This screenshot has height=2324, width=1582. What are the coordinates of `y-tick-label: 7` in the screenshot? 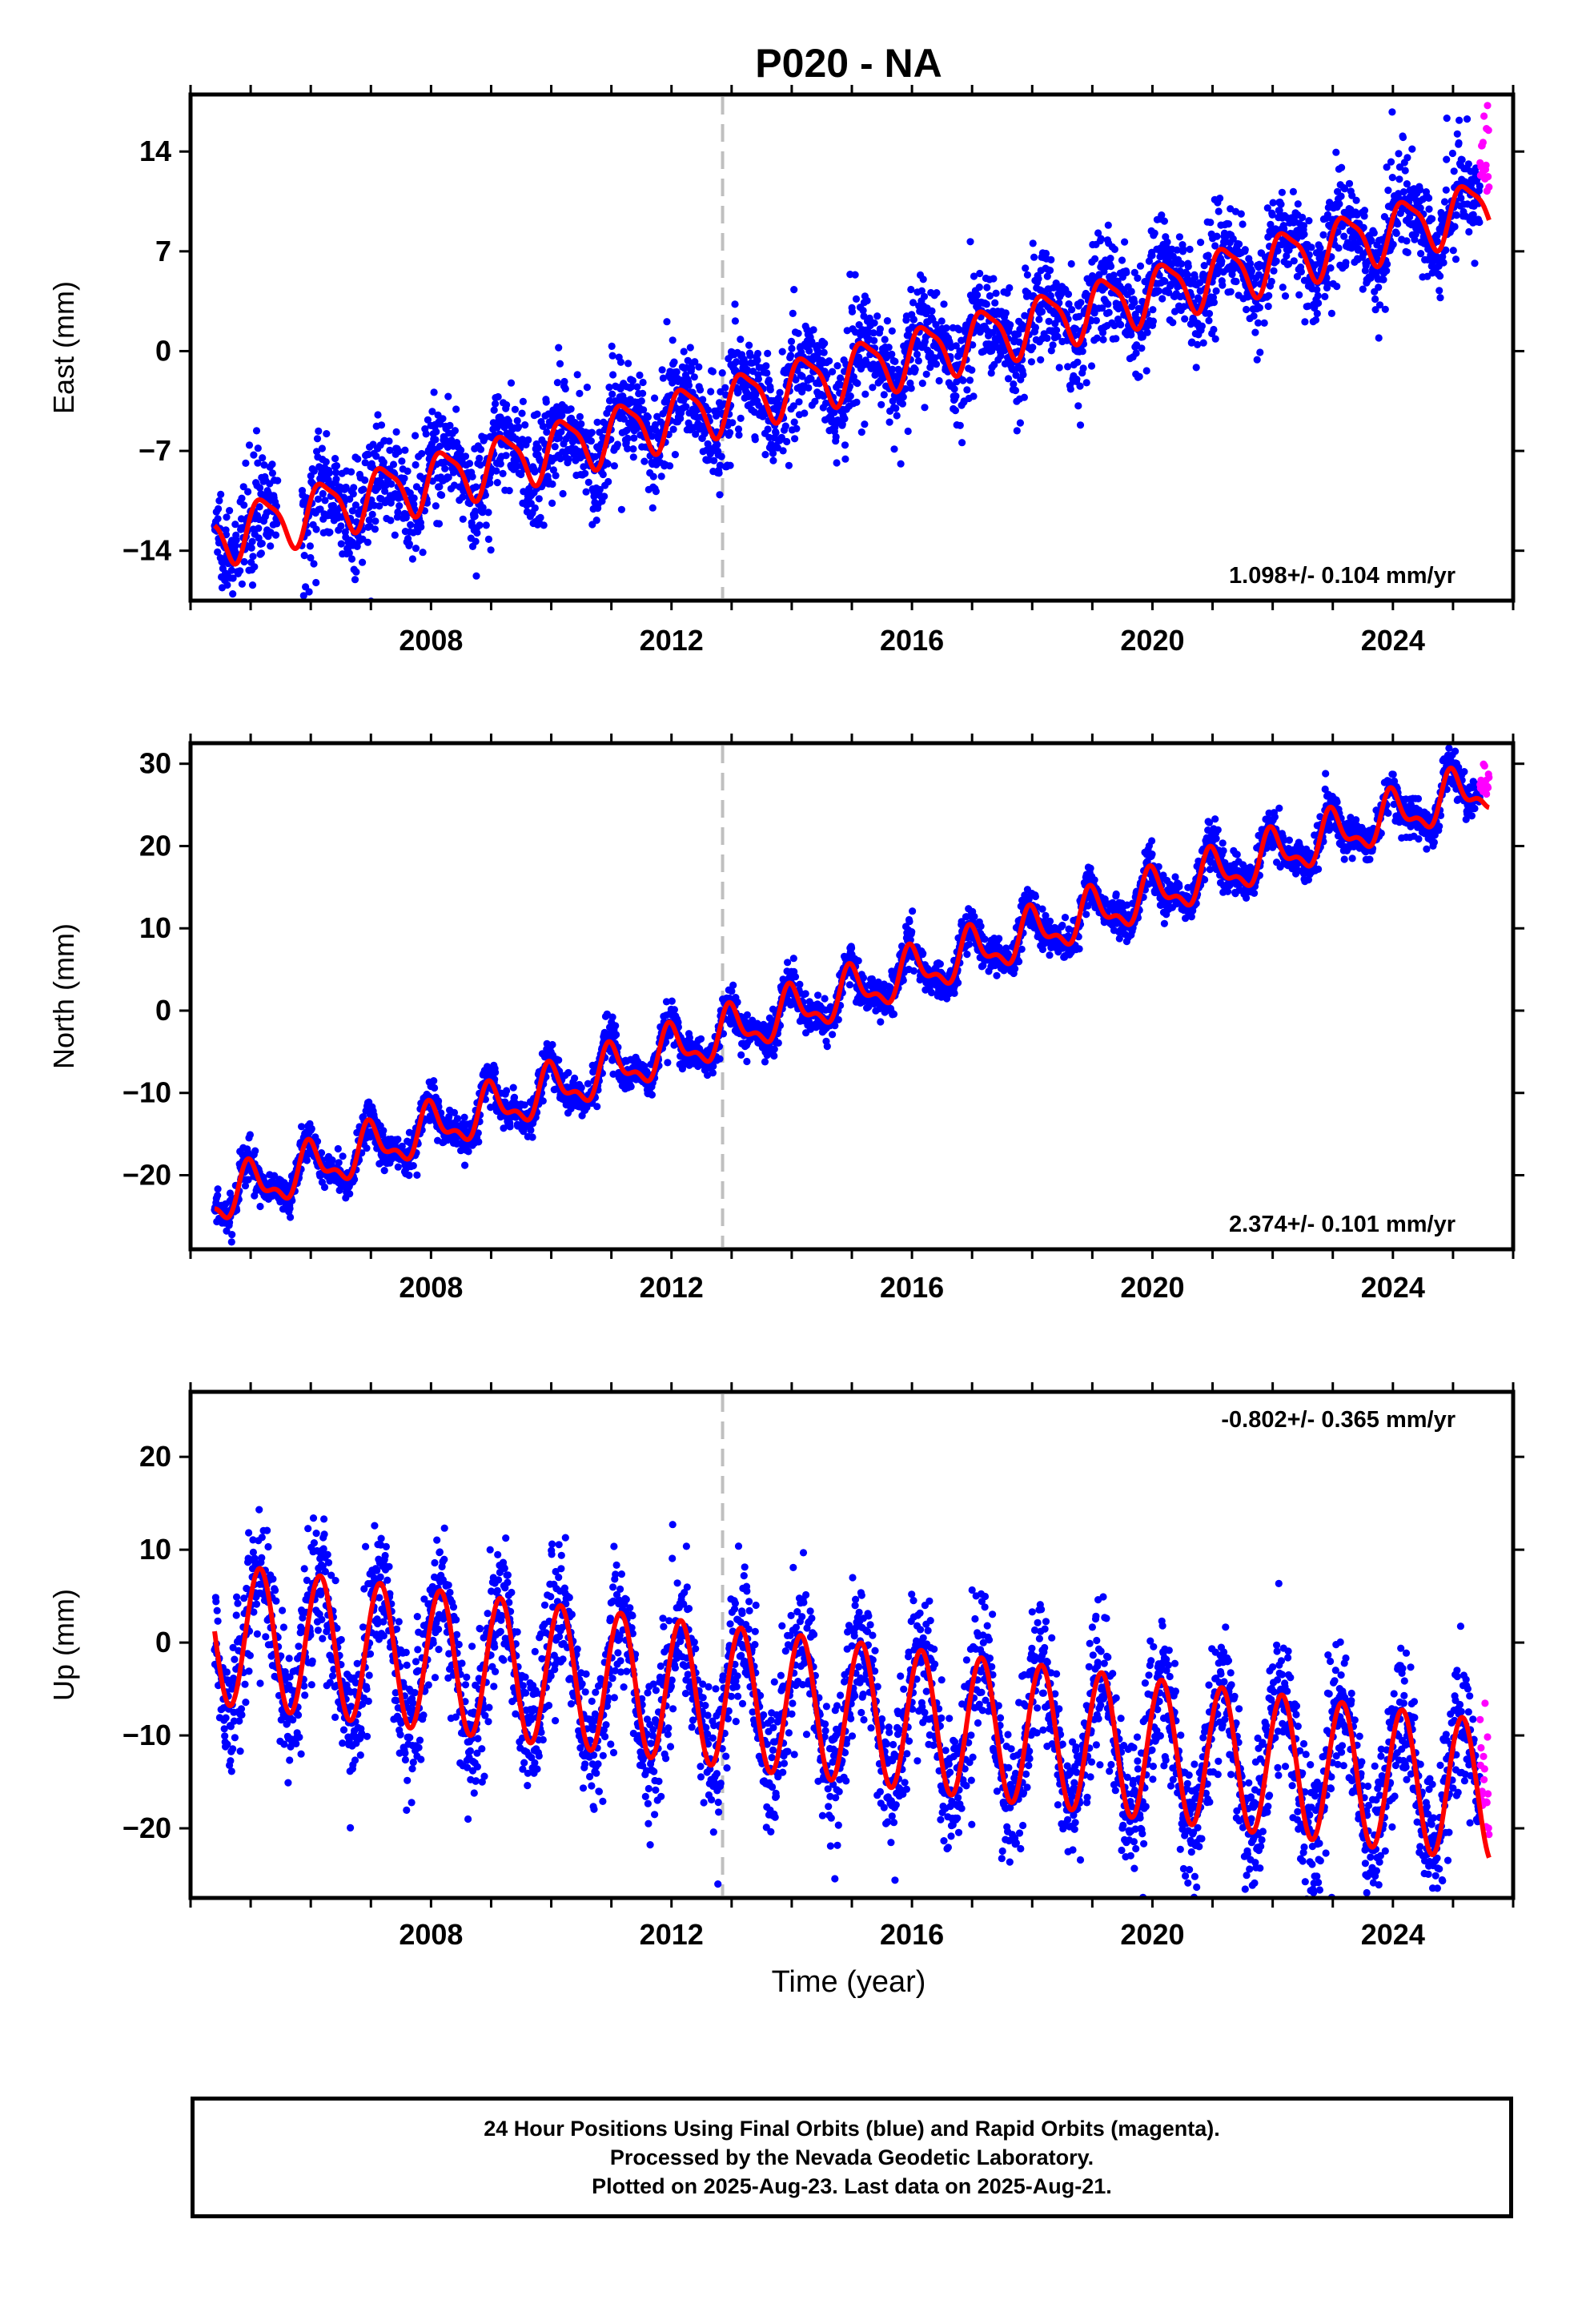 It's located at (163, 251).